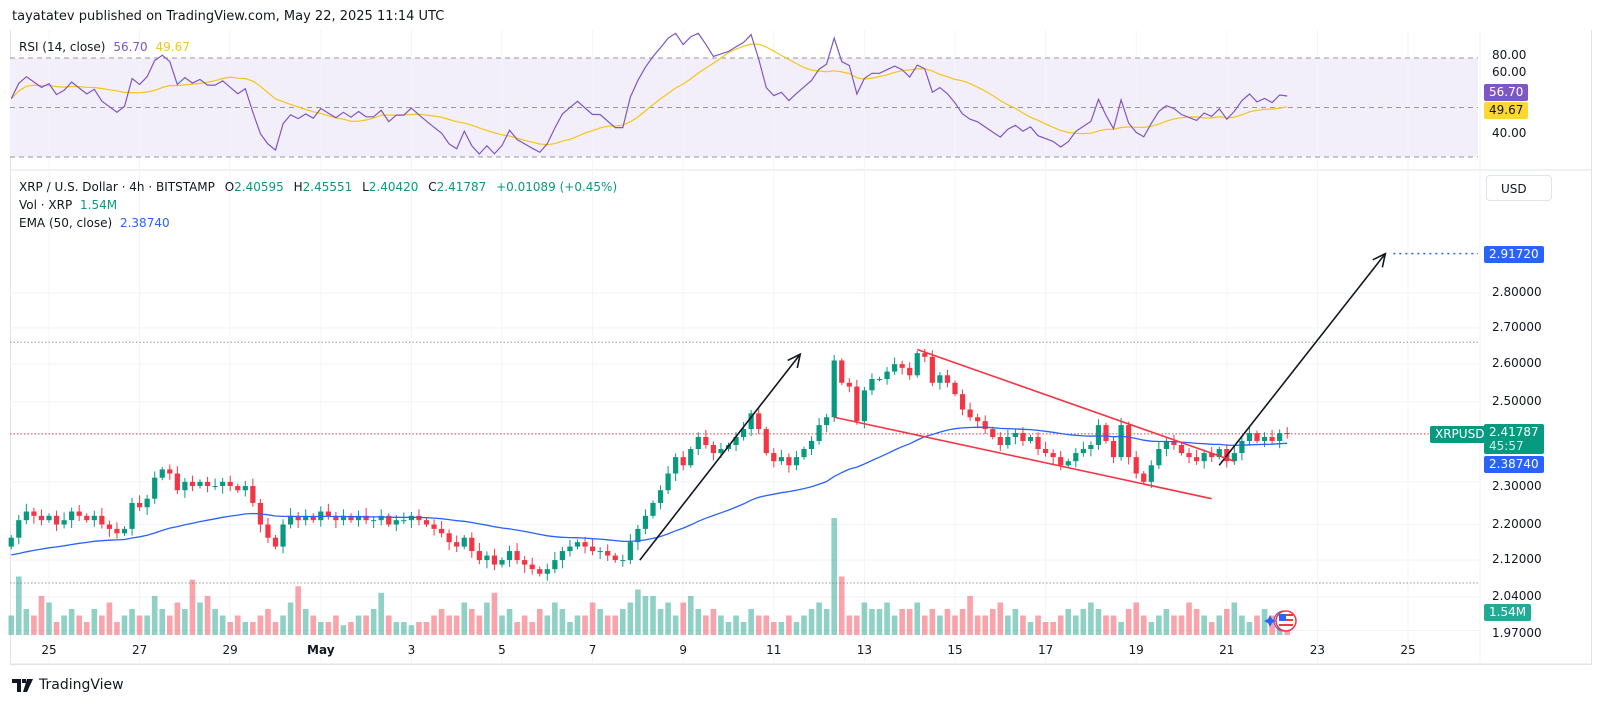 The width and height of the screenshot is (1600, 718). What do you see at coordinates (461, 187) in the screenshot?
I see `close-value: 2.41787` at bounding box center [461, 187].